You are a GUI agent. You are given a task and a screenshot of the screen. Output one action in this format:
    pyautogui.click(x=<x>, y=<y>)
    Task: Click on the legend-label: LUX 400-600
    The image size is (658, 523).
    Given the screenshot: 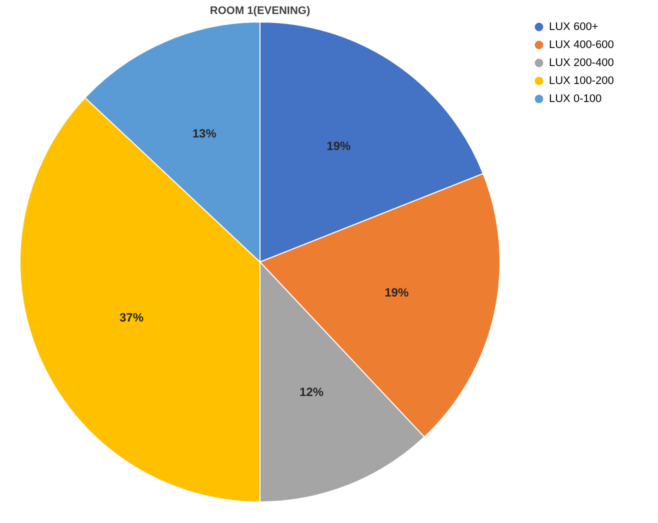 What is the action you would take?
    pyautogui.click(x=581, y=45)
    